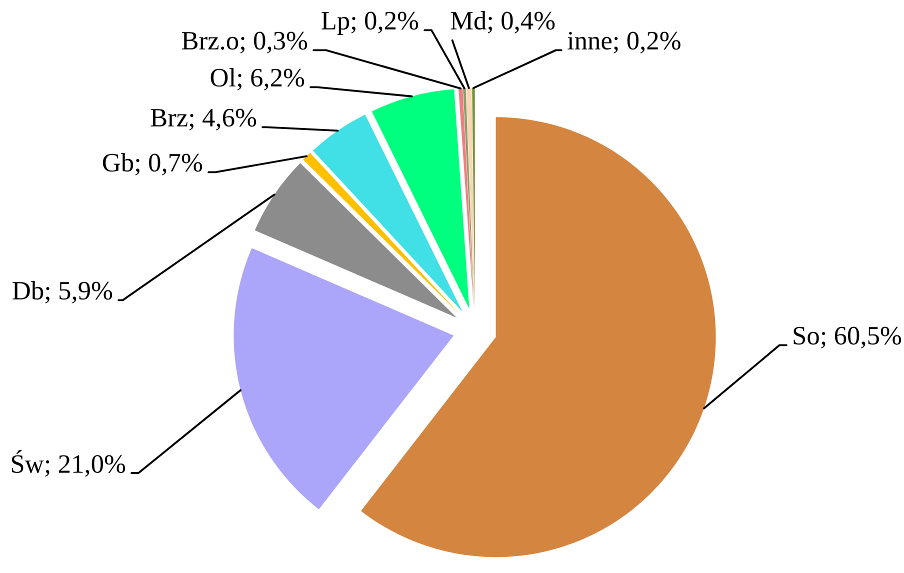 This screenshot has height=573, width=904. I want to click on slice-label: Md; 0,4%, so click(502, 22).